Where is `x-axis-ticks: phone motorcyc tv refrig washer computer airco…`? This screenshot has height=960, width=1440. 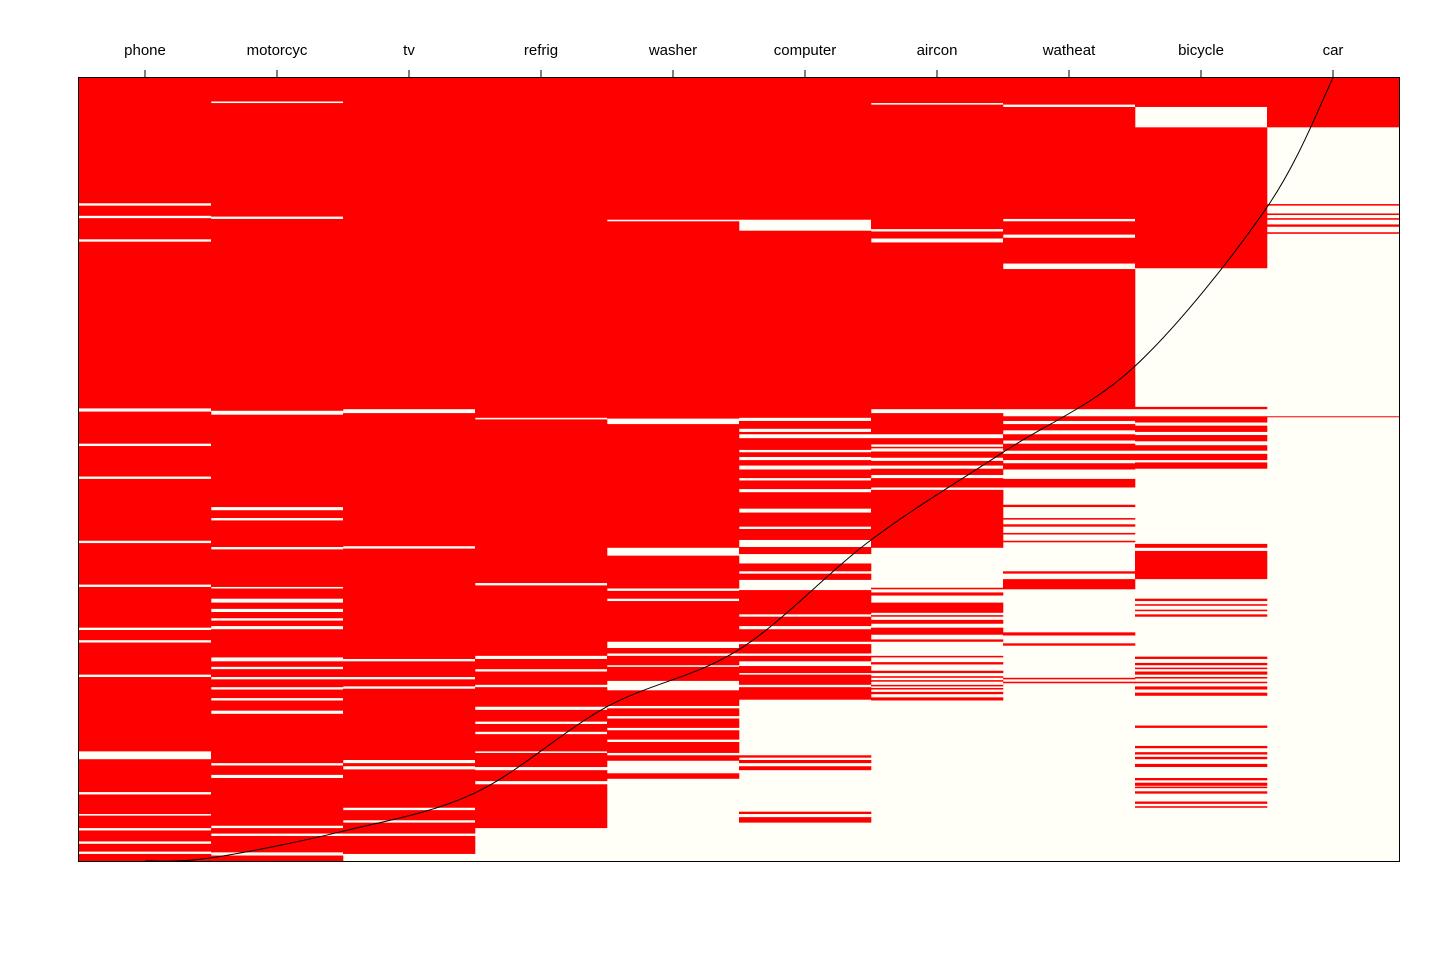 x-axis-ticks: phone motorcyc tv refrig washer computer airco… is located at coordinates (733, 60).